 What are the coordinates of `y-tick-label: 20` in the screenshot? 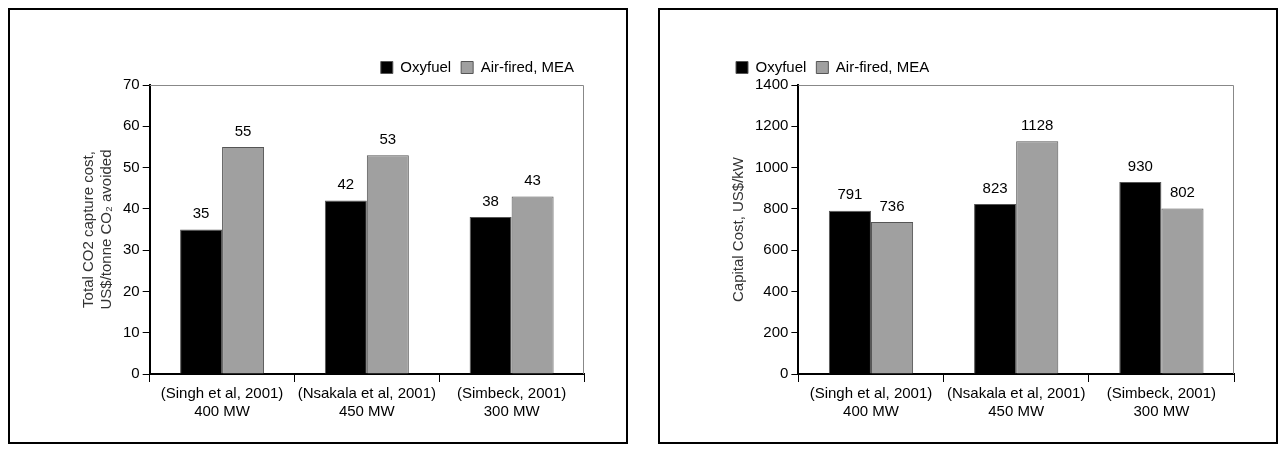 It's located at (131, 290).